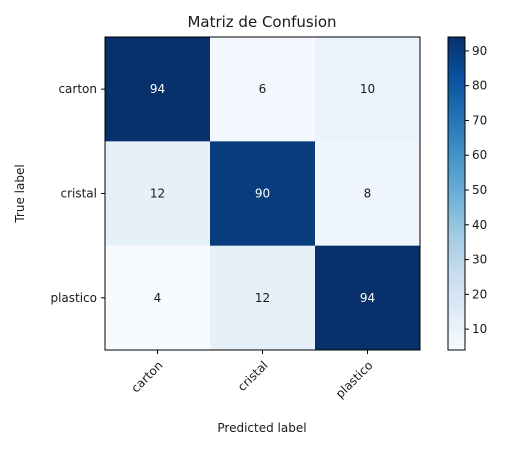  What do you see at coordinates (479, 86) in the screenshot?
I see `colorbar-tick-label: 80` at bounding box center [479, 86].